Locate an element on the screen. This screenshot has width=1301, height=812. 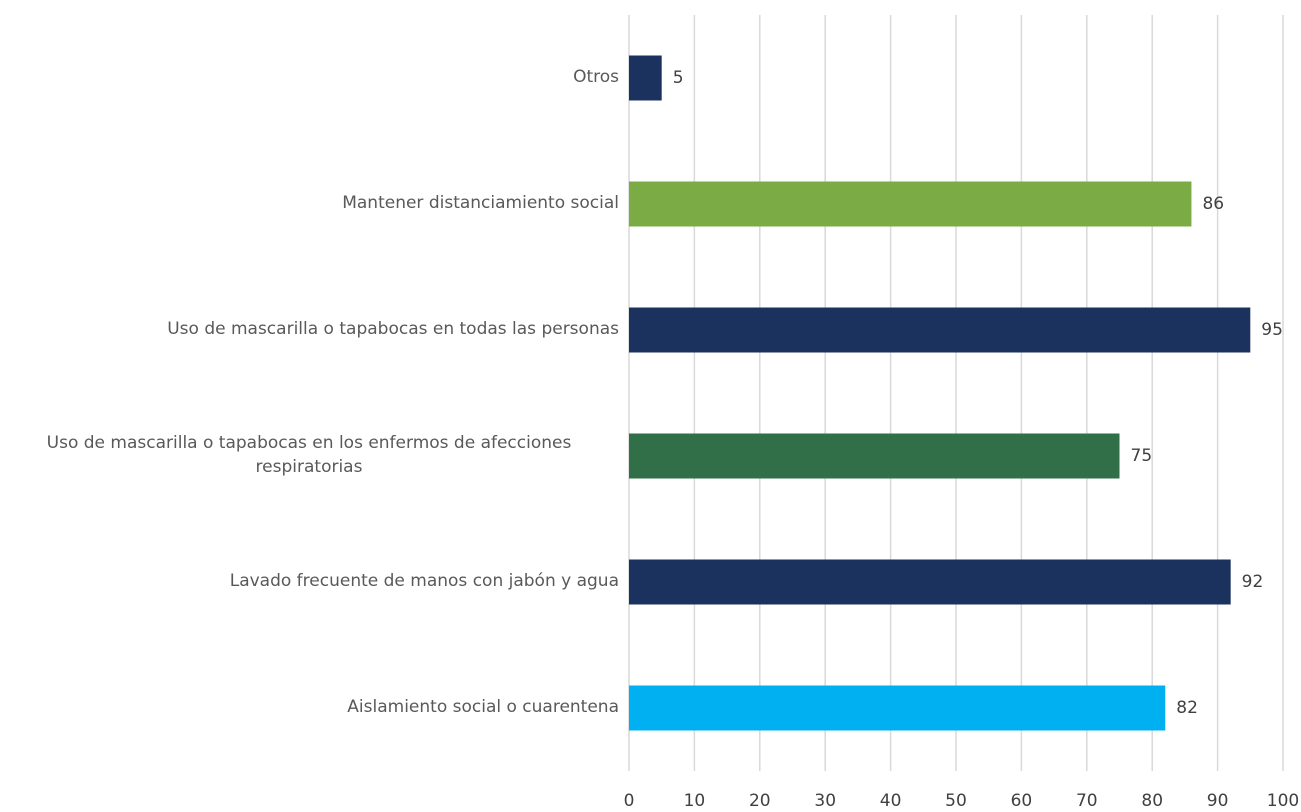
category-label: Mantener distanciamiento social is located at coordinates (309, 204).